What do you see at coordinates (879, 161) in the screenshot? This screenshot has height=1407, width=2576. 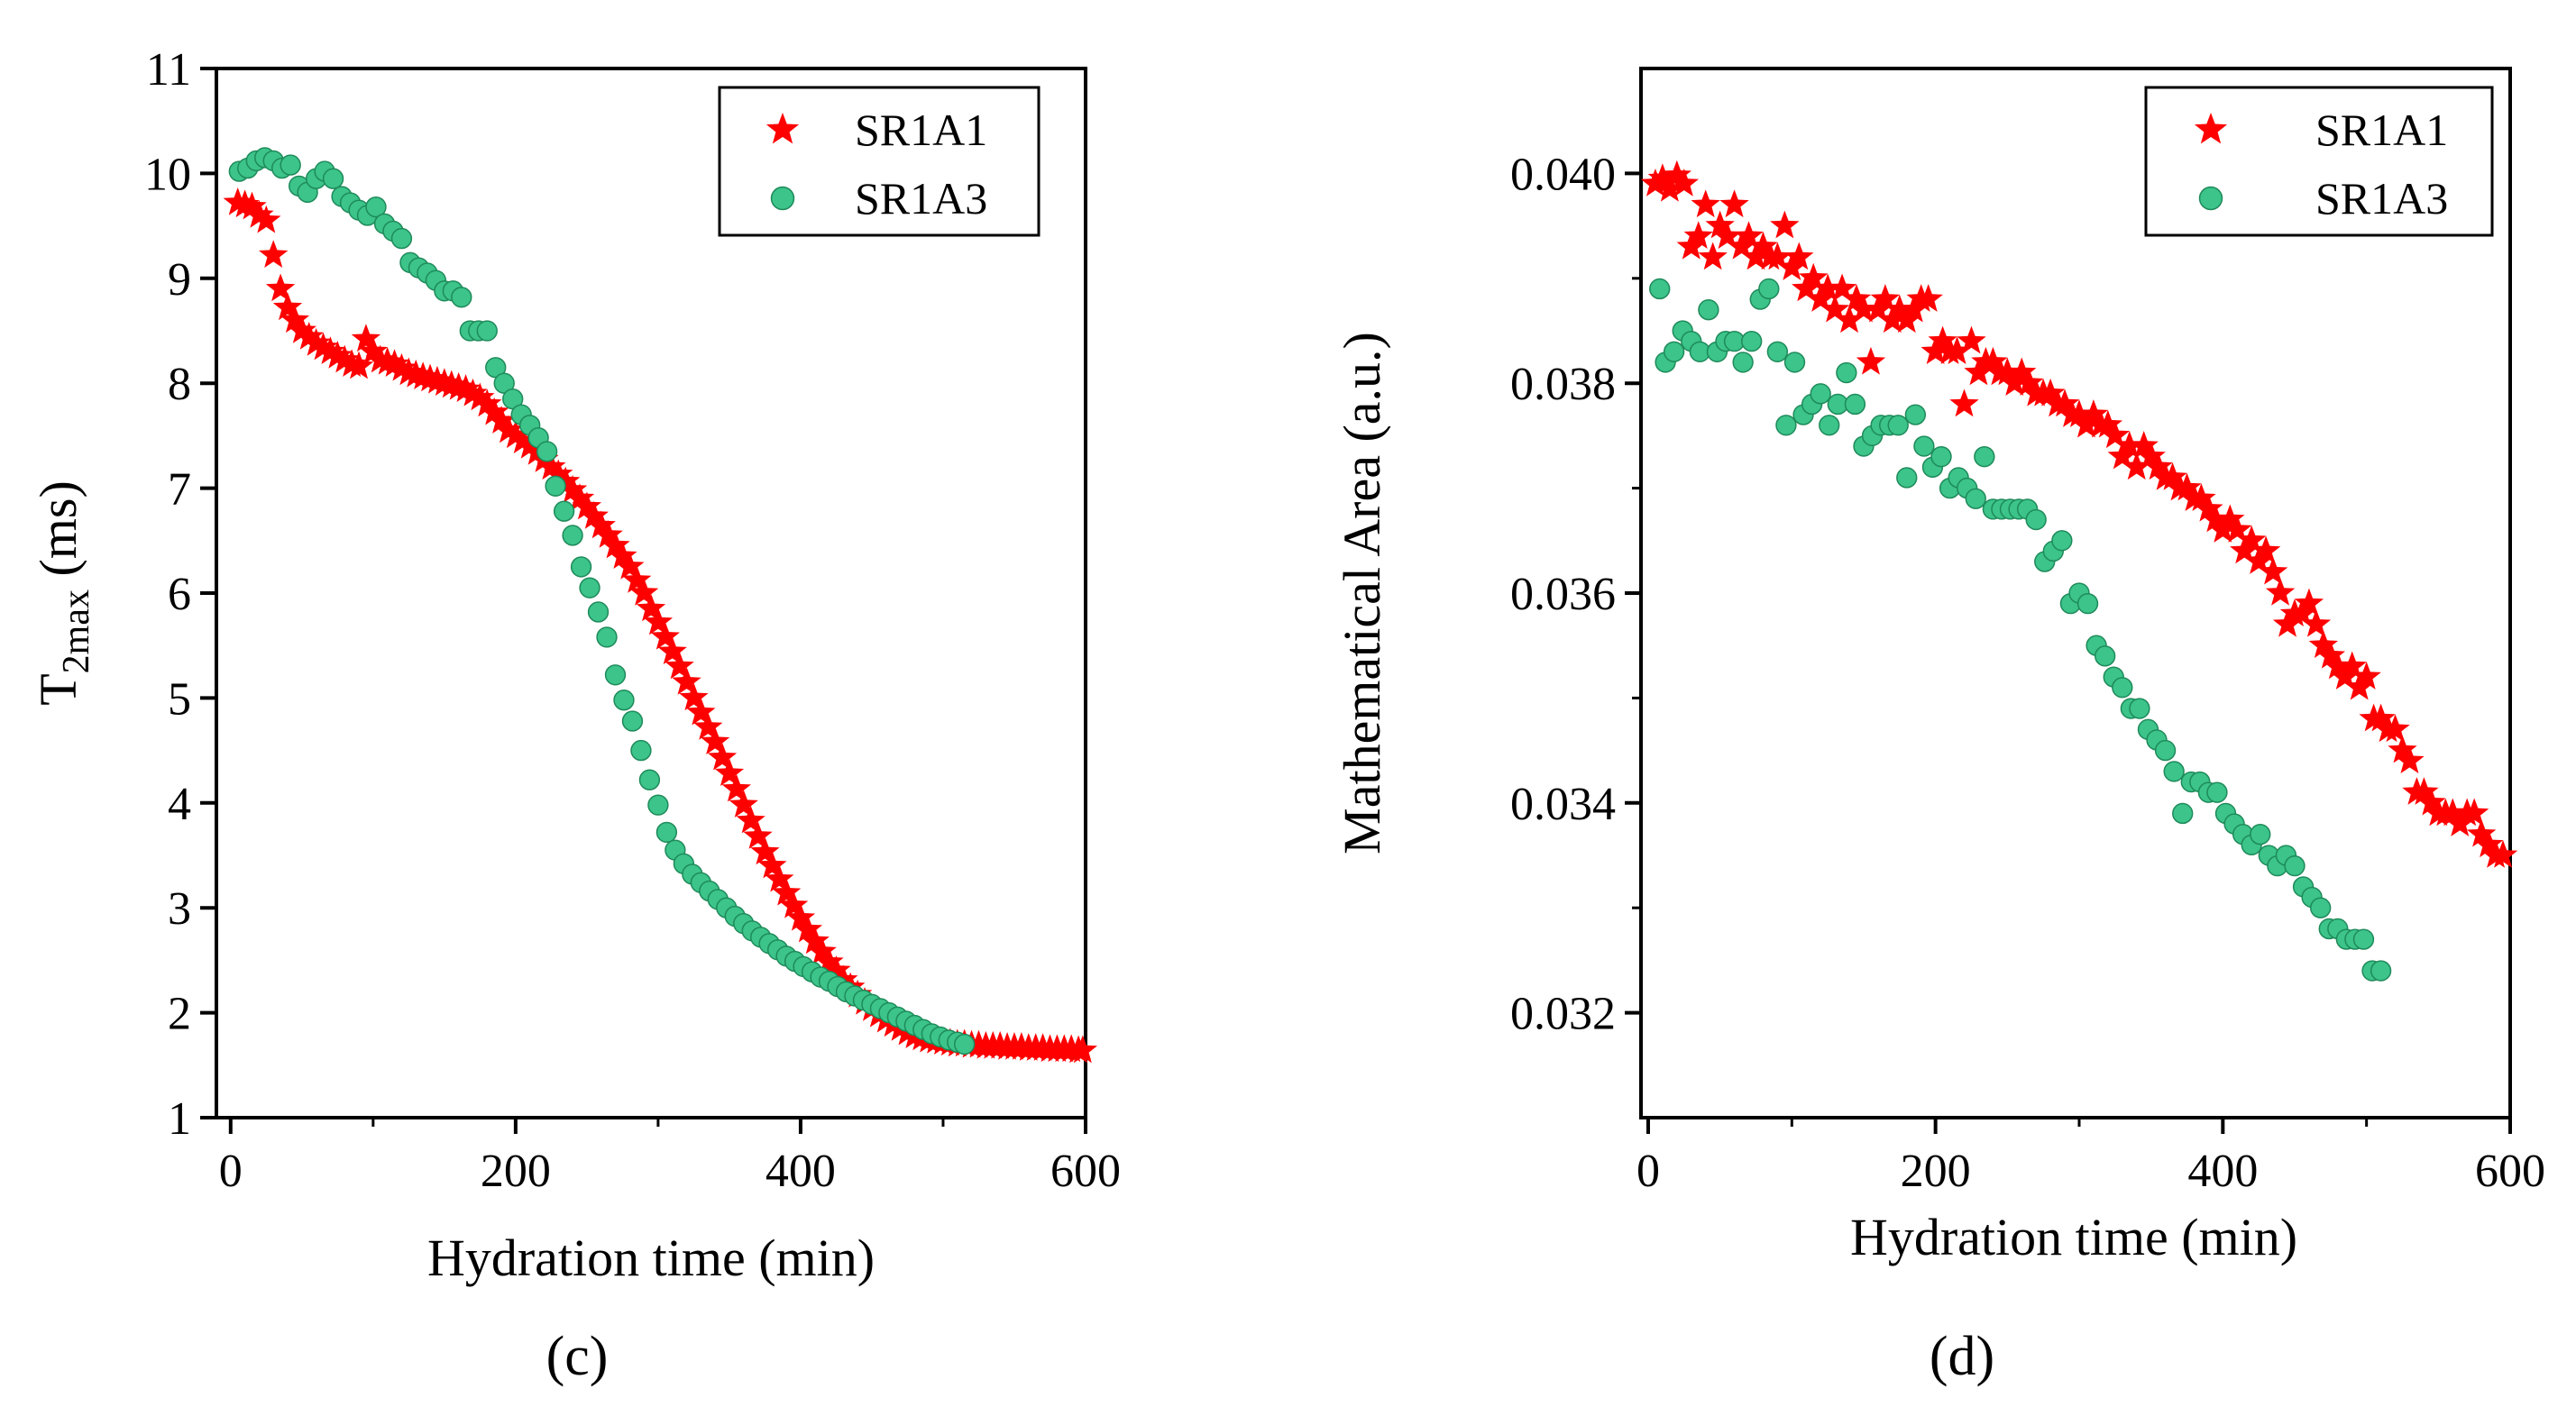 I see `panel-c-legend-box` at bounding box center [879, 161].